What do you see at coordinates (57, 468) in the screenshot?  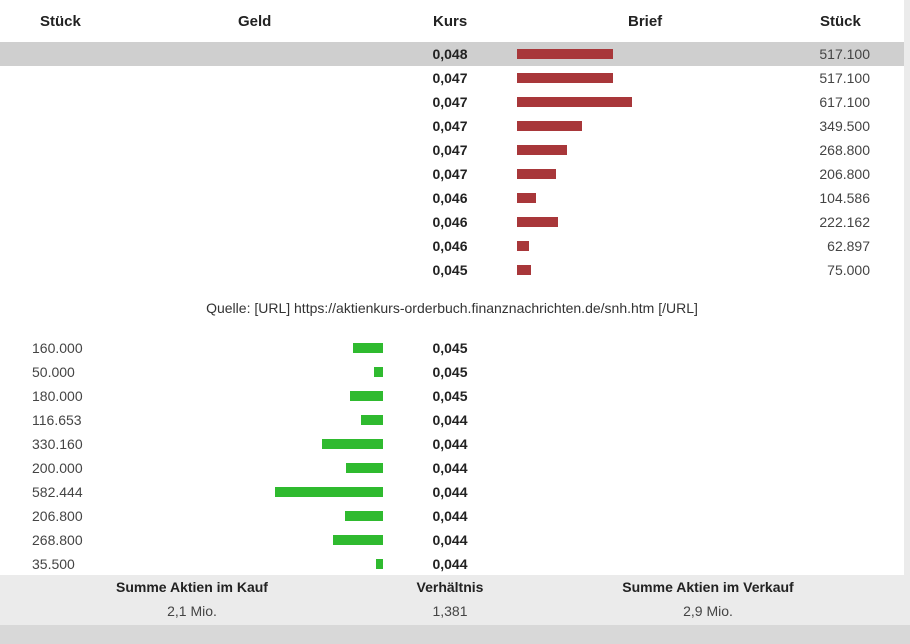 I see `bid-quantity: 200.000` at bounding box center [57, 468].